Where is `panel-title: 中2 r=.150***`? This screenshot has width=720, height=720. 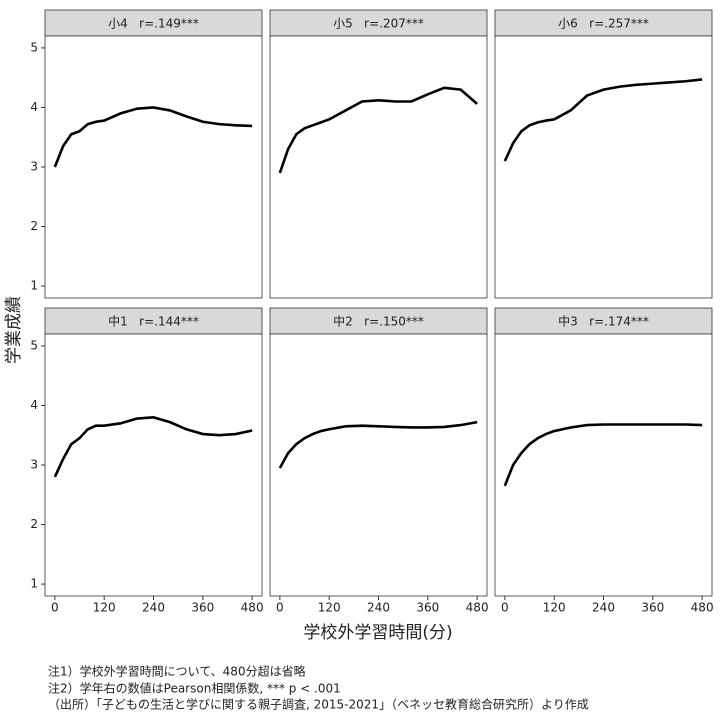
panel-title: 中2 r=.150*** is located at coordinates (378, 321).